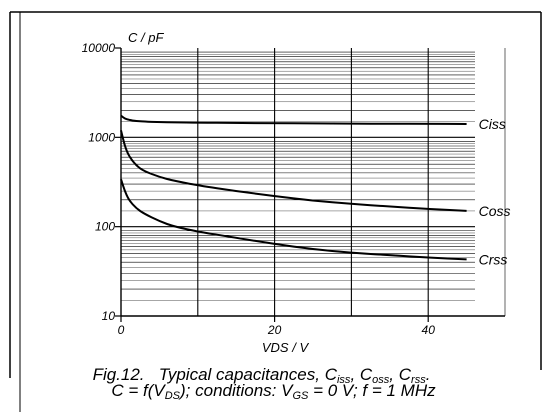 The height and width of the screenshot is (412, 551). What do you see at coordinates (294, 120) in the screenshot?
I see `series-line-ciss` at bounding box center [294, 120].